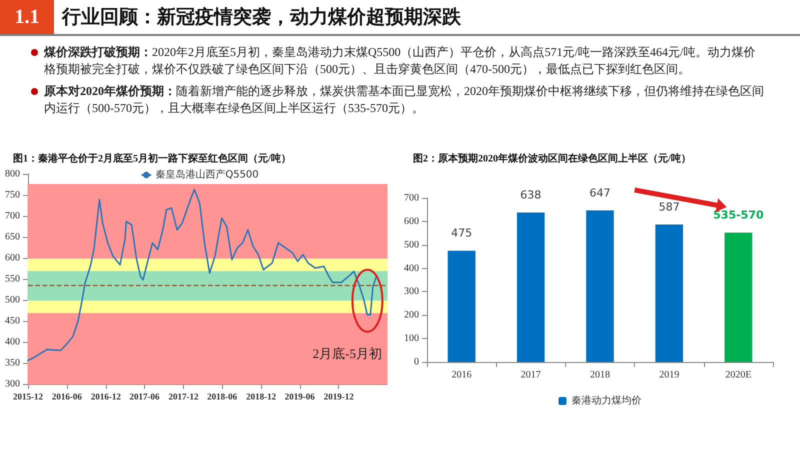  What do you see at coordinates (738, 375) in the screenshot?
I see `x-tick-label: 2020E` at bounding box center [738, 375].